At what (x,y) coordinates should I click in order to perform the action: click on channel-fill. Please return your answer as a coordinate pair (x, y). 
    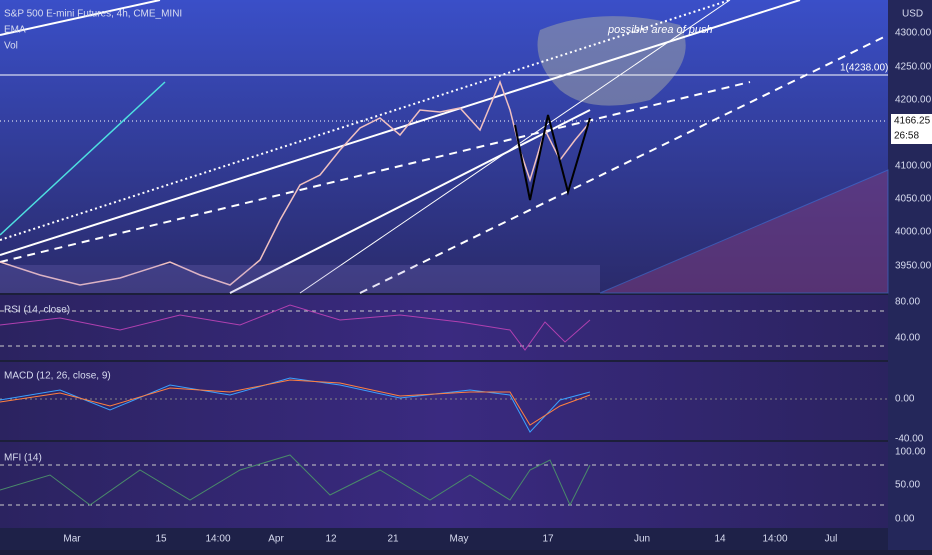
    Looking at the image, I should click on (744, 231).